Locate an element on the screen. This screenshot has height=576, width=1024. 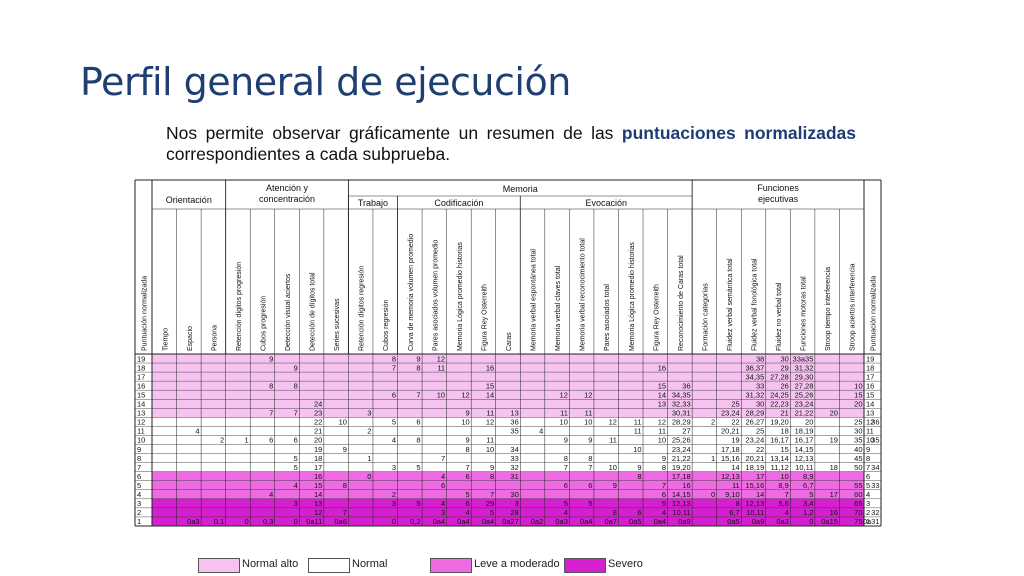
subgroup-label: Trabajo is located at coordinates (373, 203).